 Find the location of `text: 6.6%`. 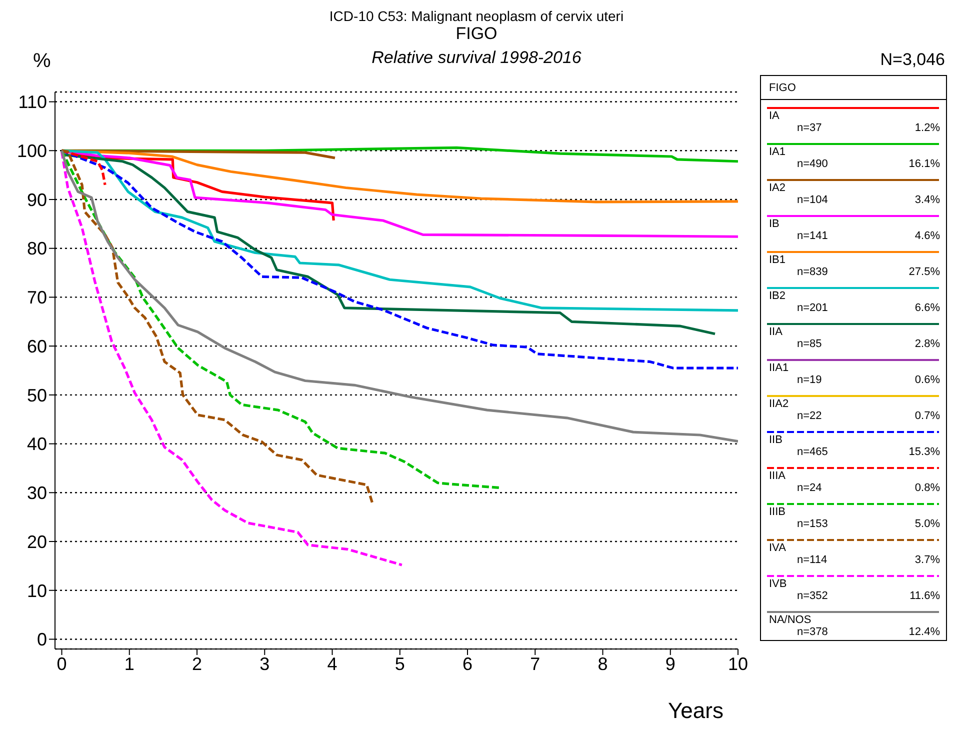

text: 6.6% is located at coordinates (927, 308).